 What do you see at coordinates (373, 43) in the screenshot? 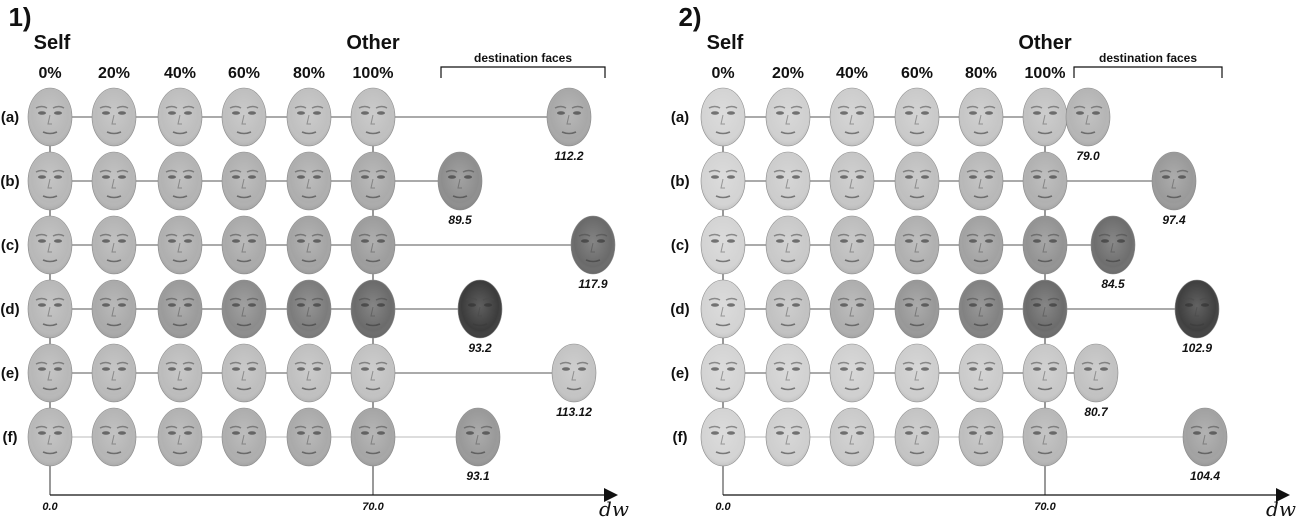
I see `other-label: Other` at bounding box center [373, 43].